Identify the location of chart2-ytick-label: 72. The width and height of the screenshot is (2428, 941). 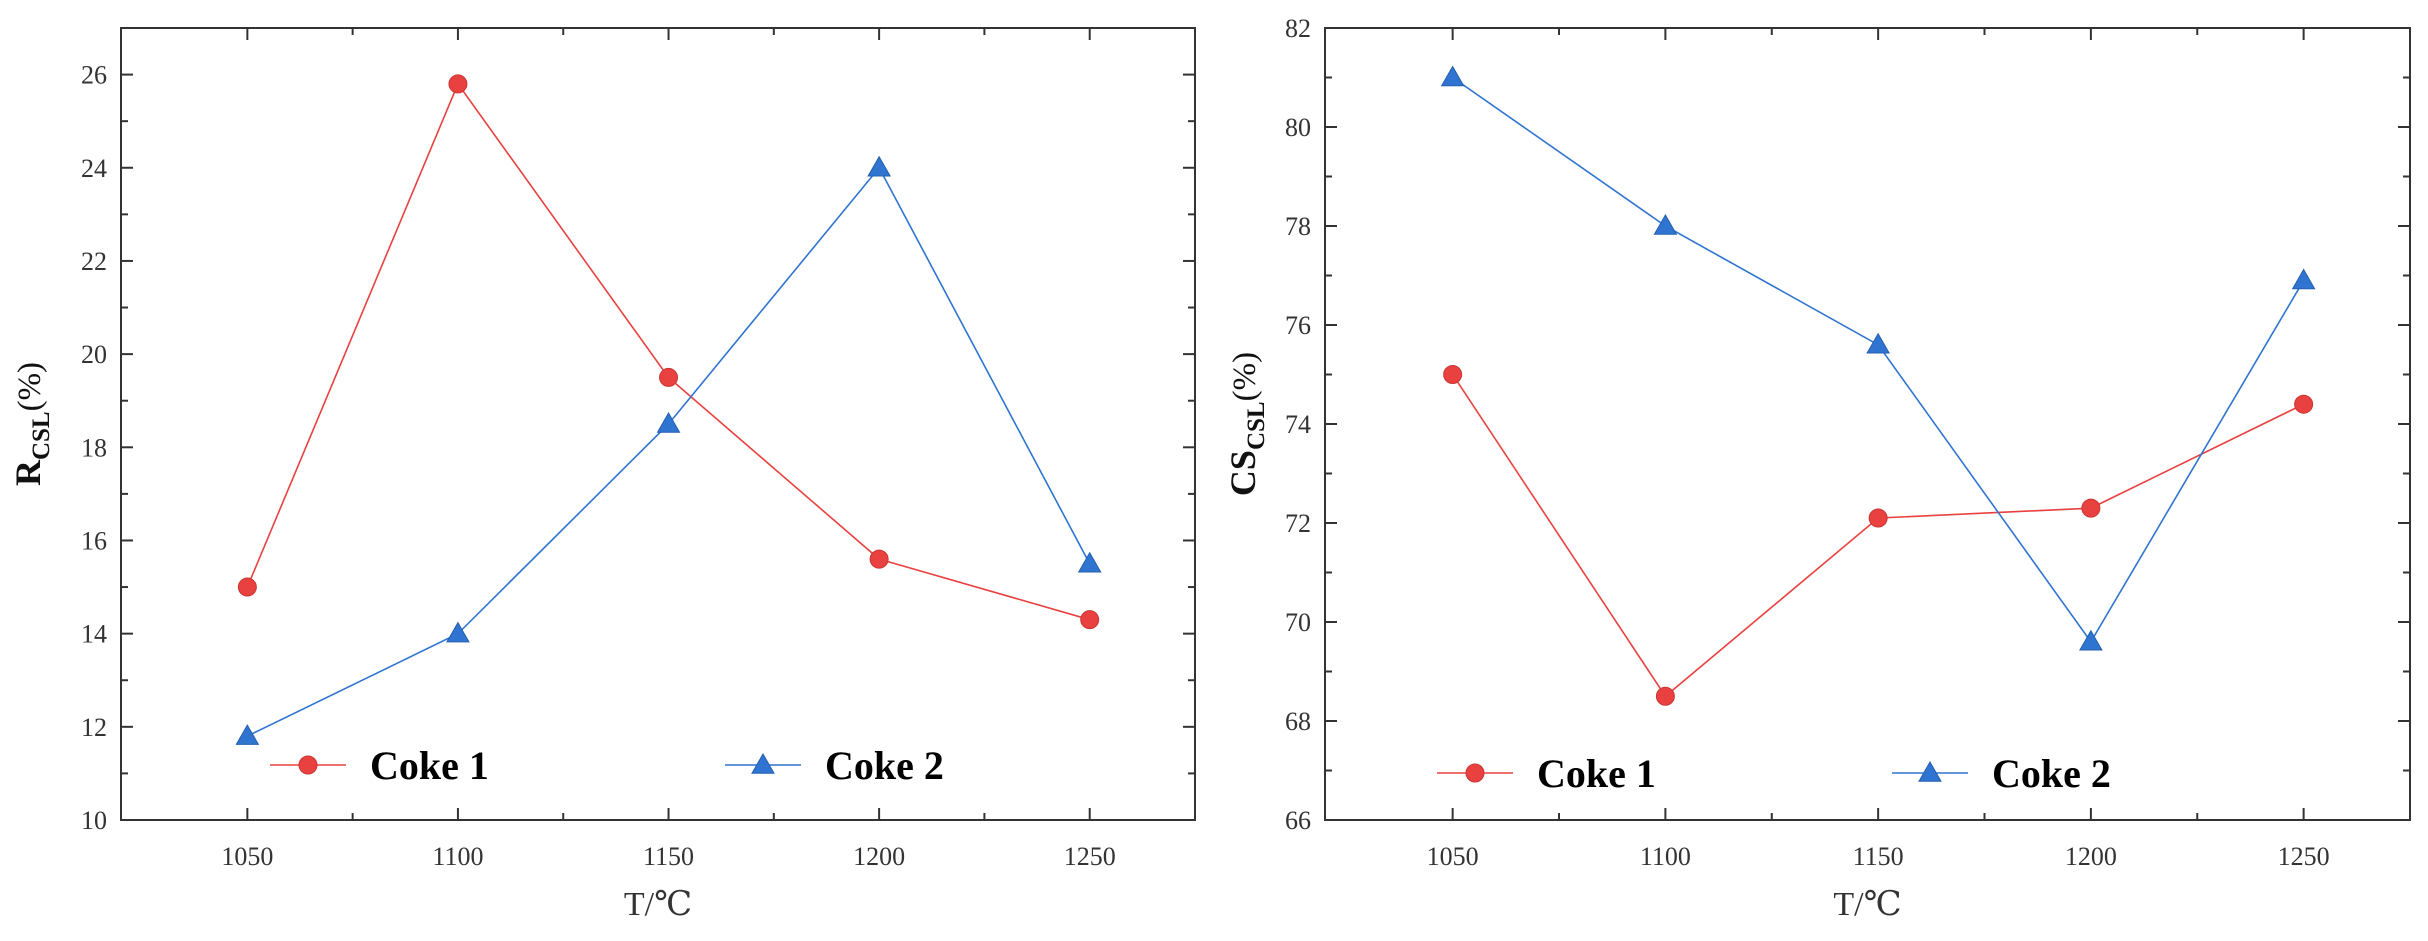
(1298, 523).